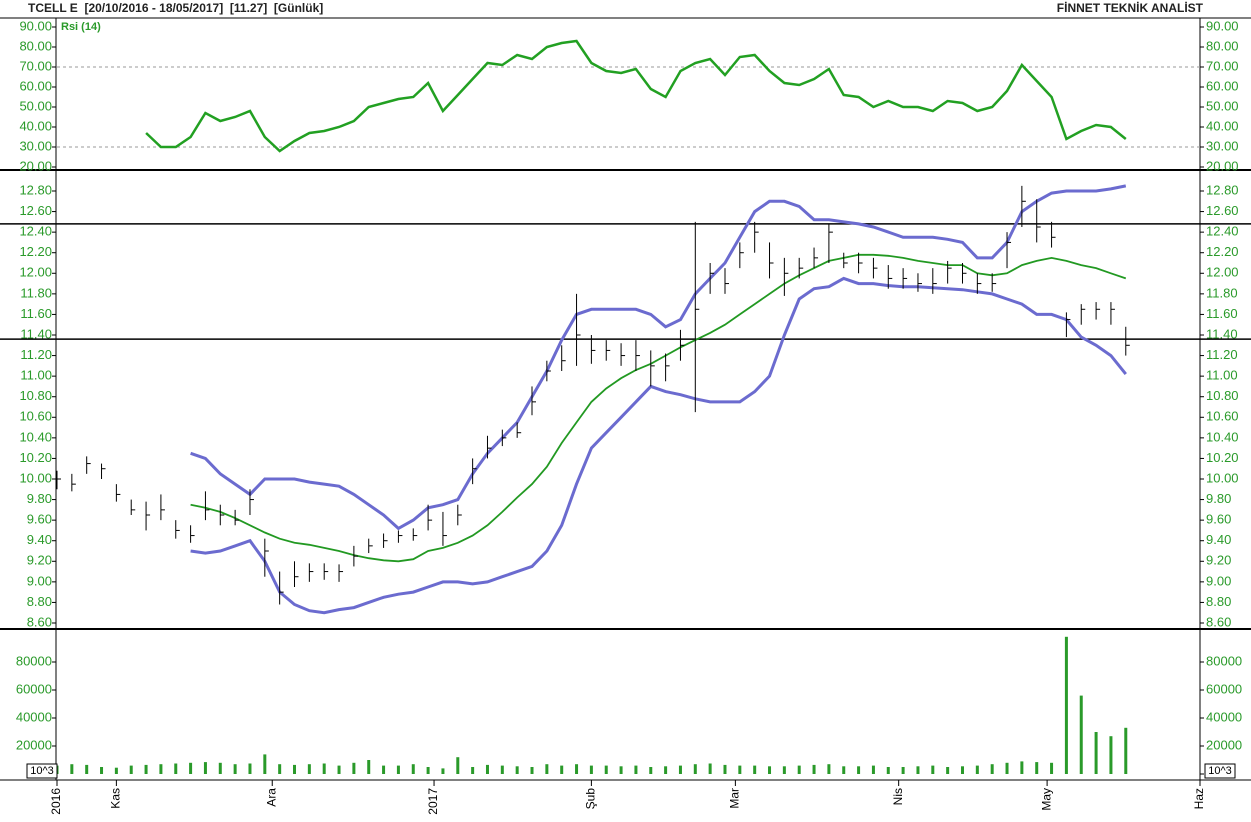  Describe the element at coordinates (636, 96) in the screenshot. I see `rsi-line` at that location.